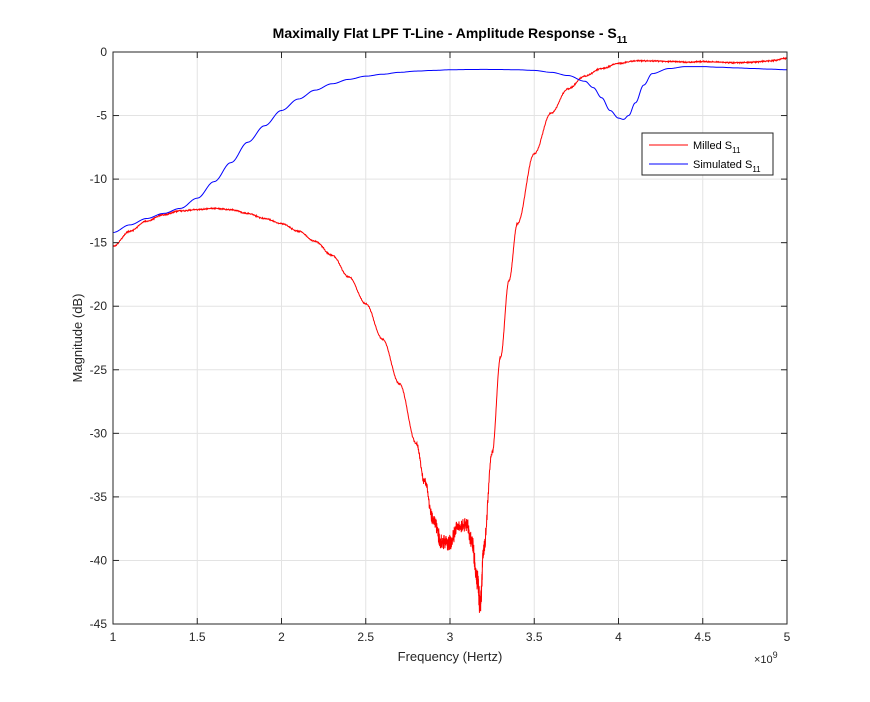  Describe the element at coordinates (450, 637) in the screenshot. I see `x-tick-label: 3` at that location.